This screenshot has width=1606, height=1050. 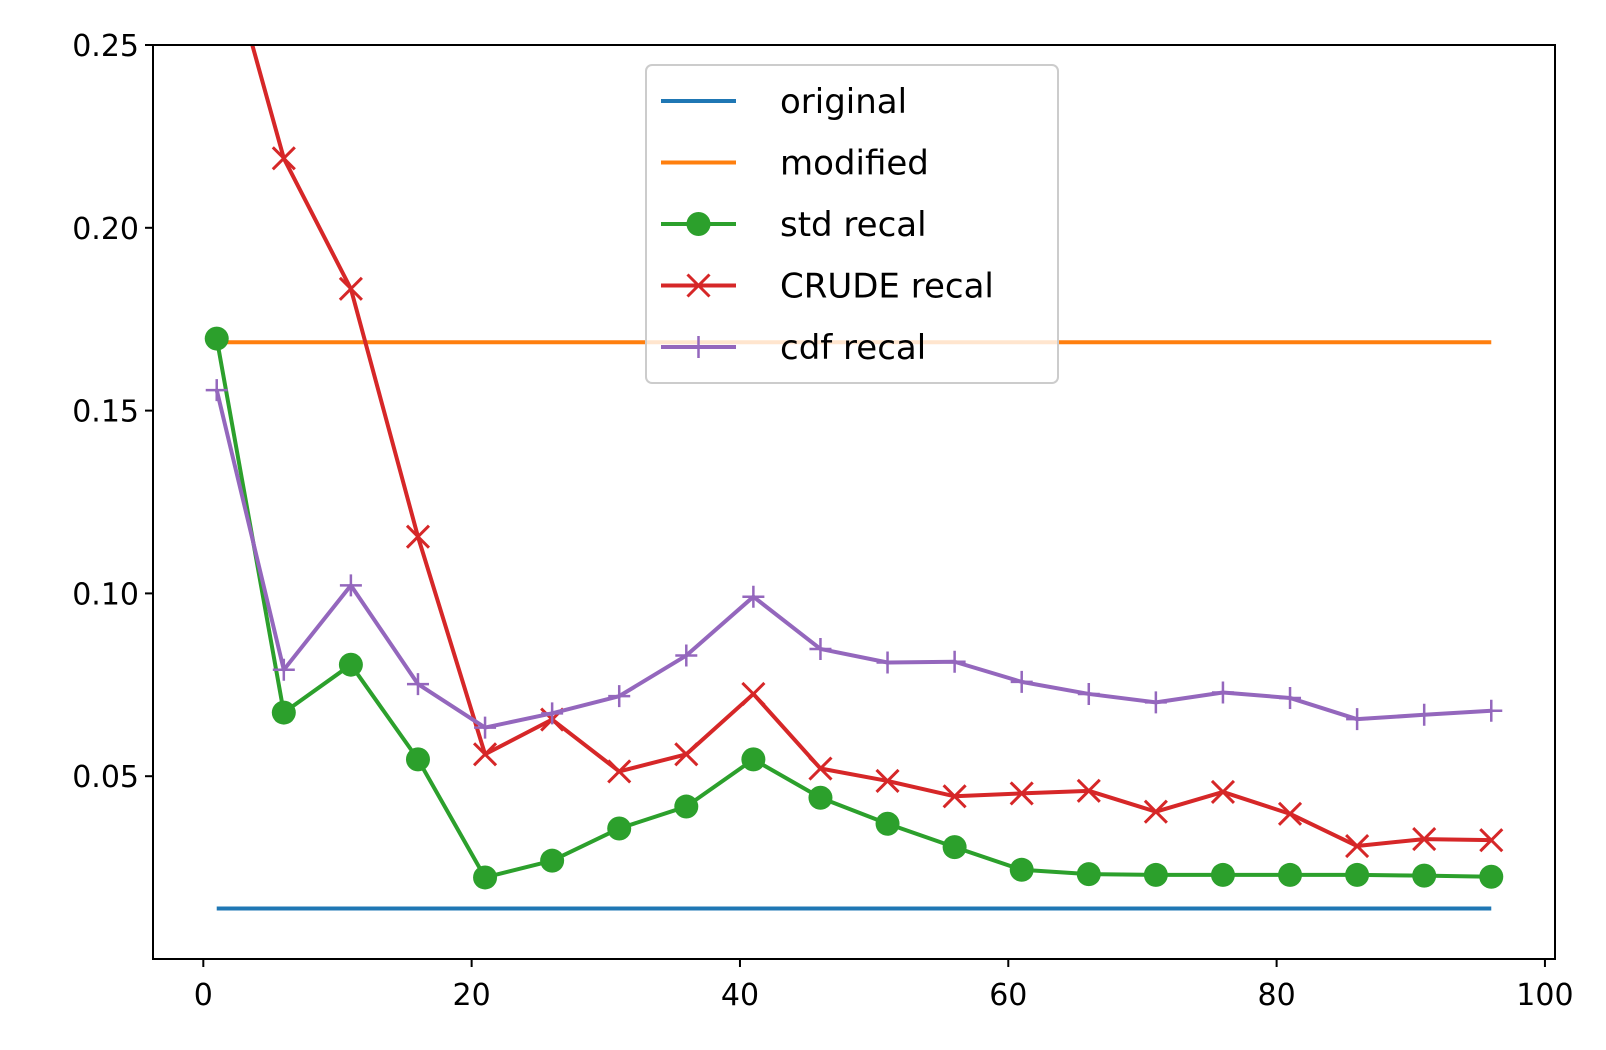 I want to click on y-tick-label: 0.25, so click(x=105, y=46).